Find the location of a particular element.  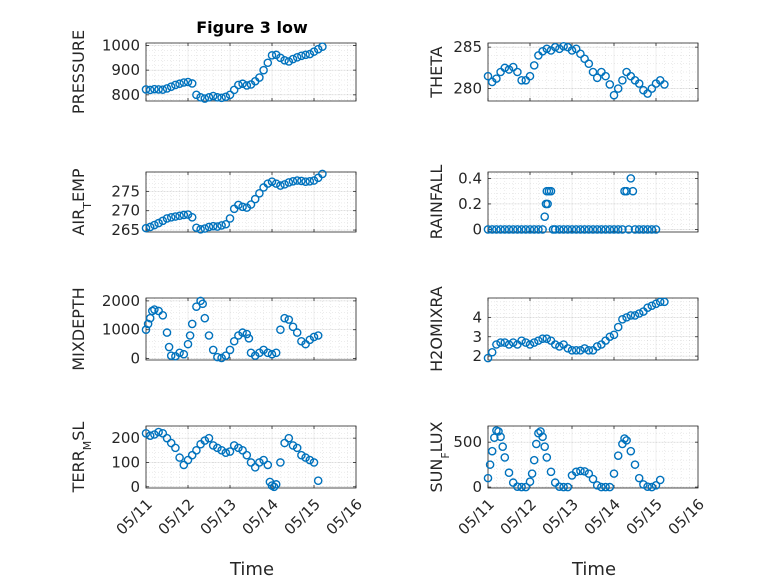

y-axis-label-part: SL is located at coordinates (78, 431).